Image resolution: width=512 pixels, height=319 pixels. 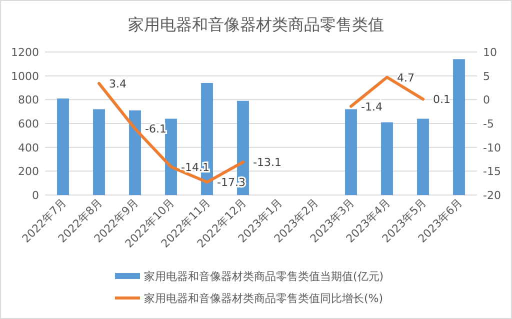 I want to click on y2-tick-label: -20, so click(x=492, y=195).